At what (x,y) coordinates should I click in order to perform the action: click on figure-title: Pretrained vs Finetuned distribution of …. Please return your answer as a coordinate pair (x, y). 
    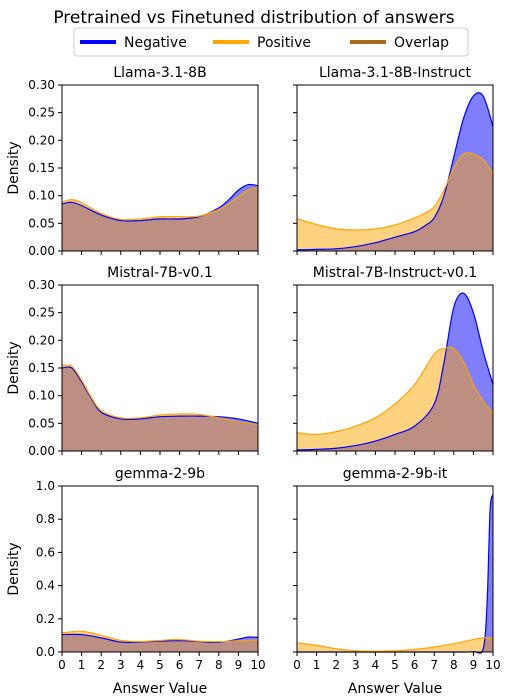
    Looking at the image, I should click on (253, 18).